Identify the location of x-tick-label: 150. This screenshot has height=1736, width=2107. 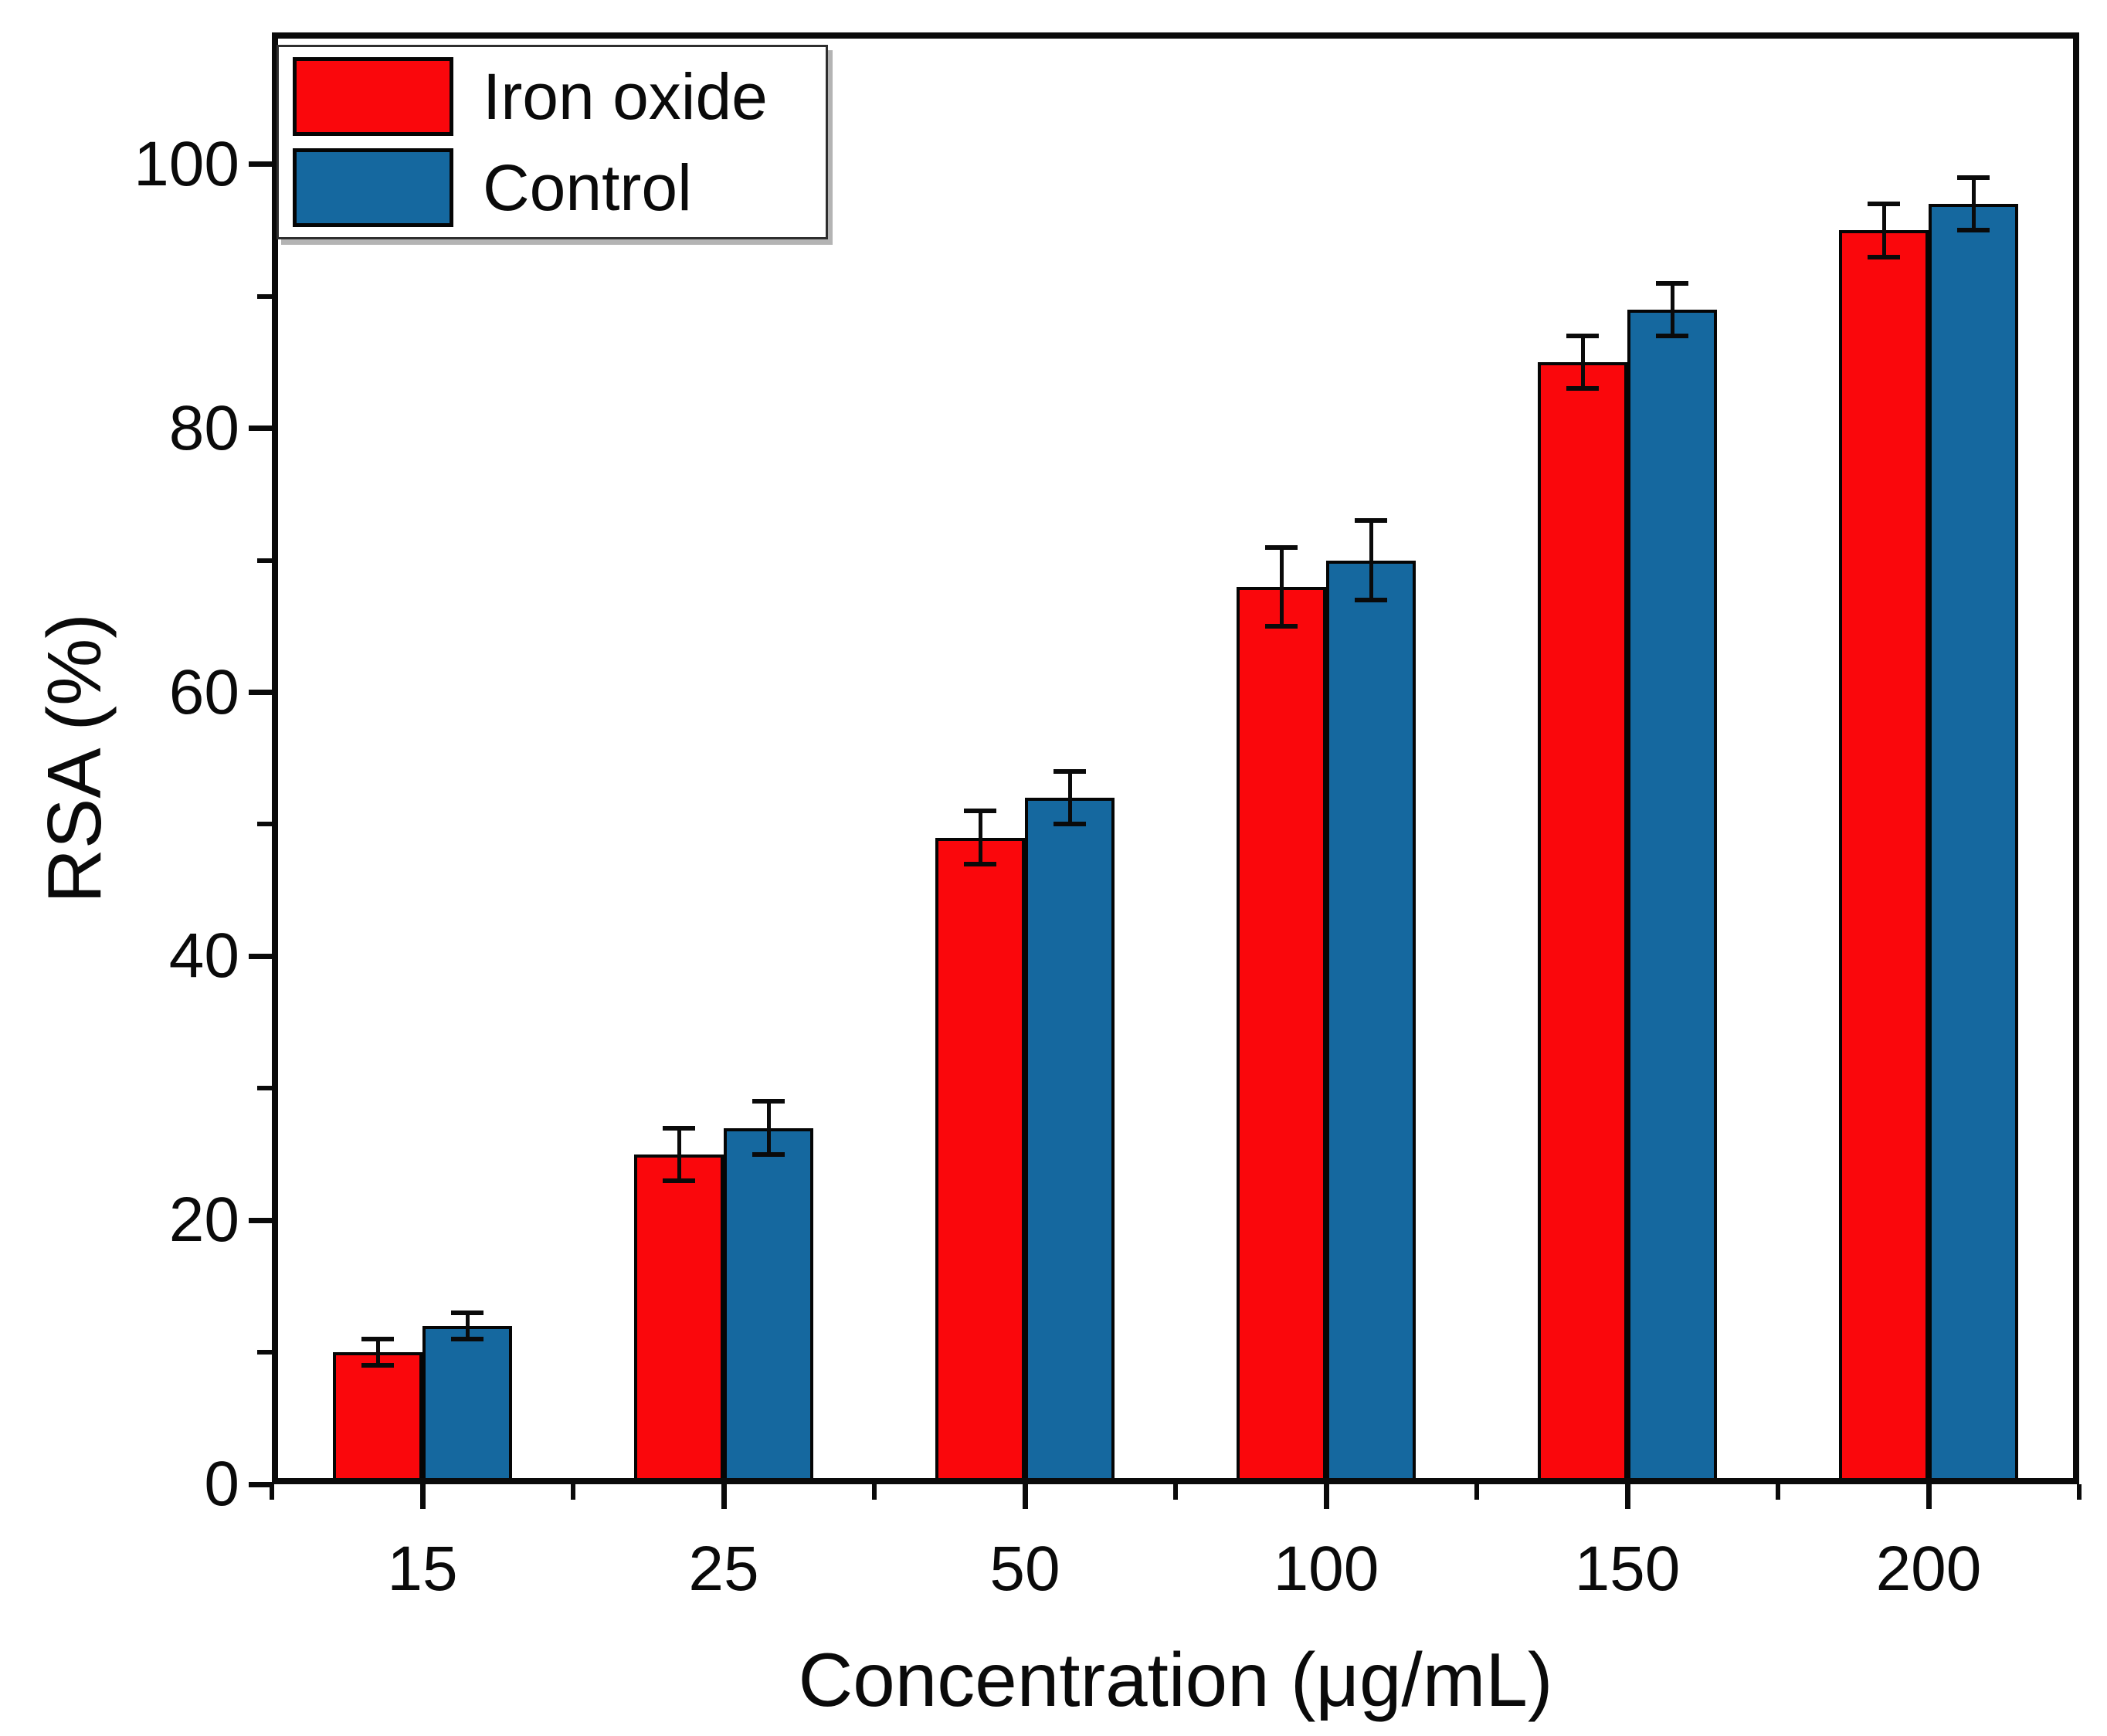
(1627, 1569).